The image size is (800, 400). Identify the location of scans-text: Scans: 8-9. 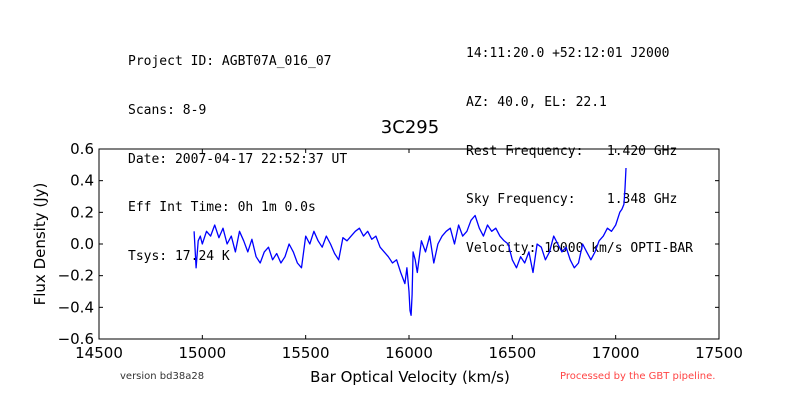
(167, 110).